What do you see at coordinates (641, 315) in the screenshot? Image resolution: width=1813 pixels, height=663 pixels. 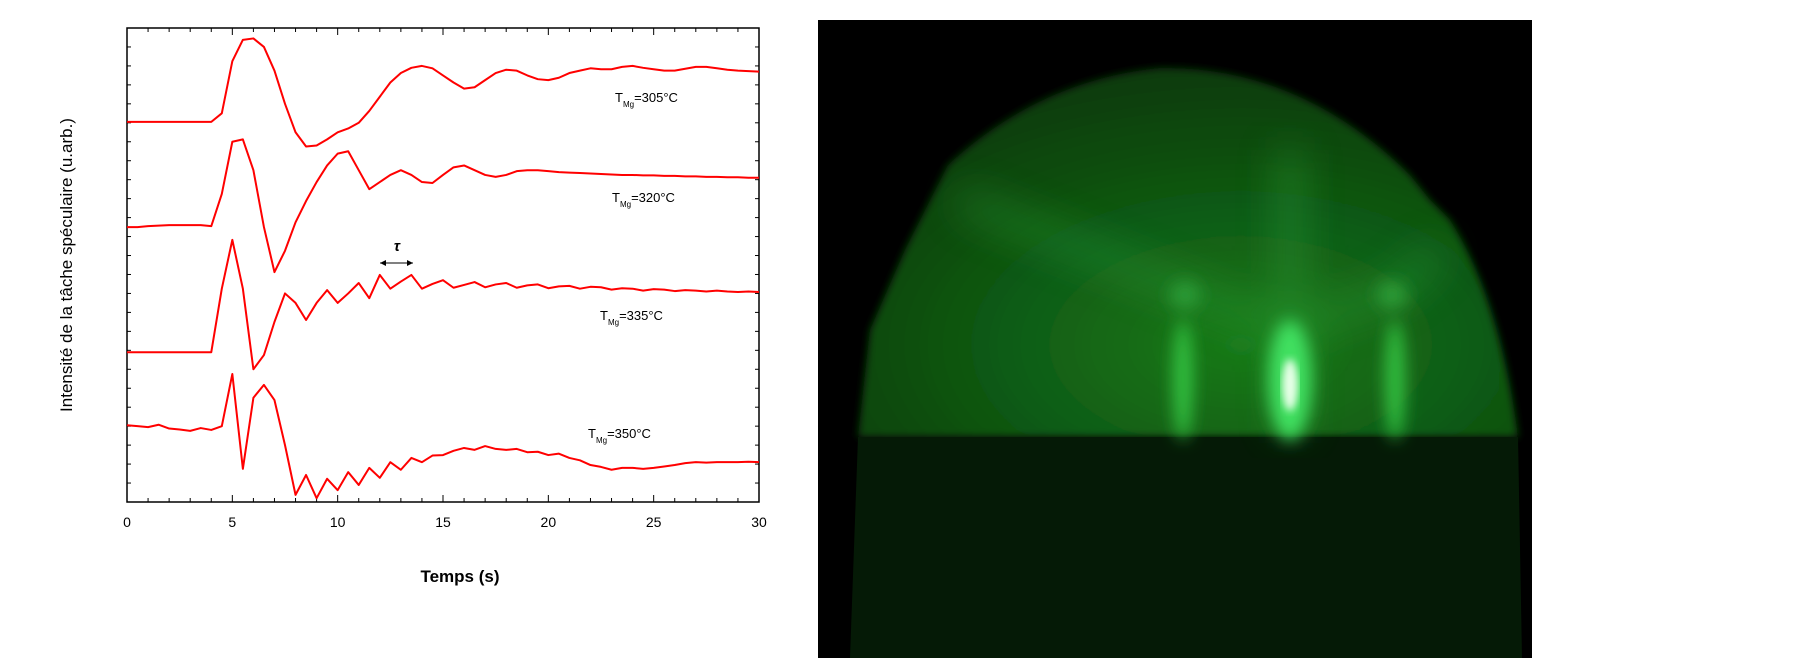 I see `series-label-suffix: =335°C` at bounding box center [641, 315].